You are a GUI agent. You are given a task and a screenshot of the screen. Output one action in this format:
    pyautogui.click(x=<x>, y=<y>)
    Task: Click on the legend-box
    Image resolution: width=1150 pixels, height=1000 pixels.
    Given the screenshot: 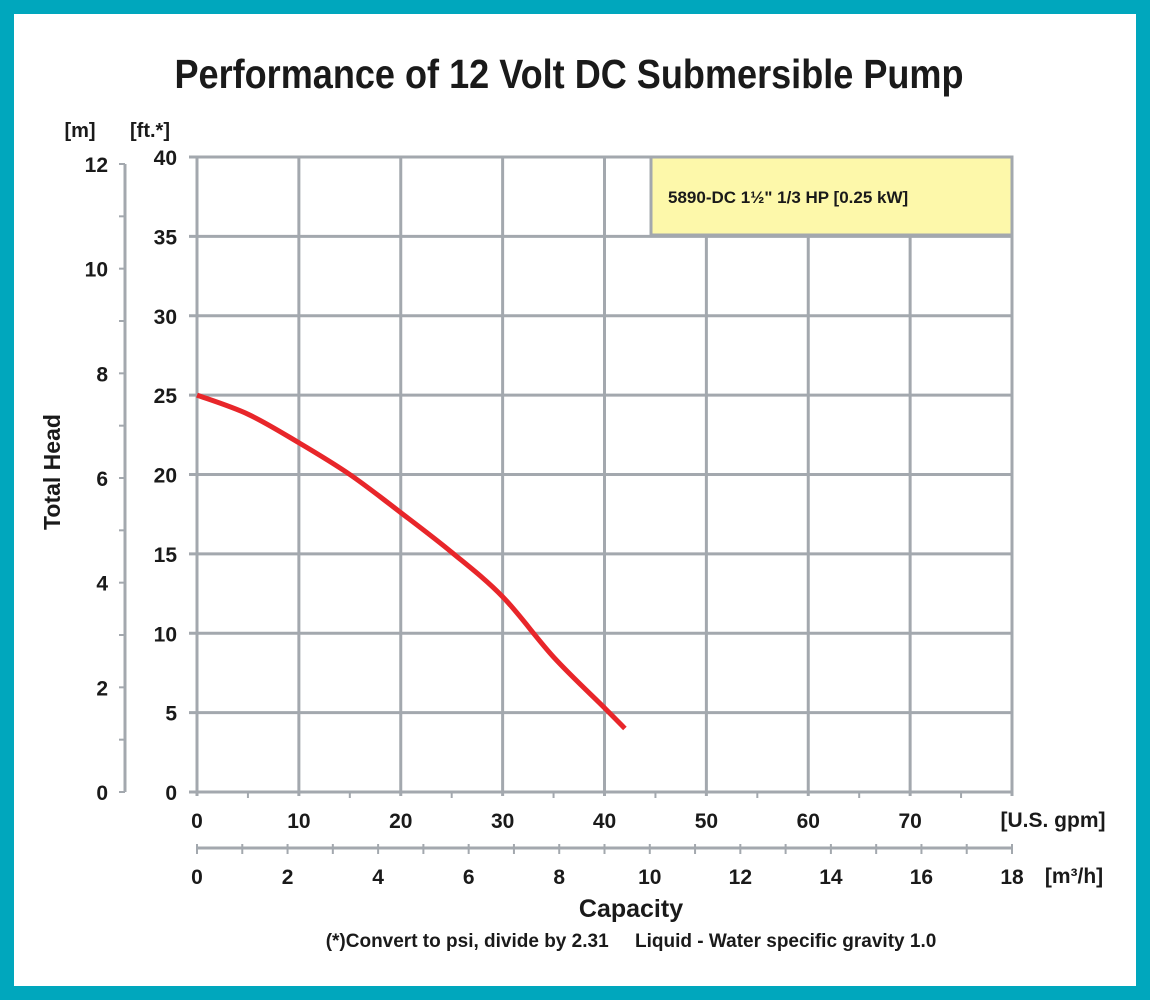 What is the action you would take?
    pyautogui.click(x=831, y=196)
    